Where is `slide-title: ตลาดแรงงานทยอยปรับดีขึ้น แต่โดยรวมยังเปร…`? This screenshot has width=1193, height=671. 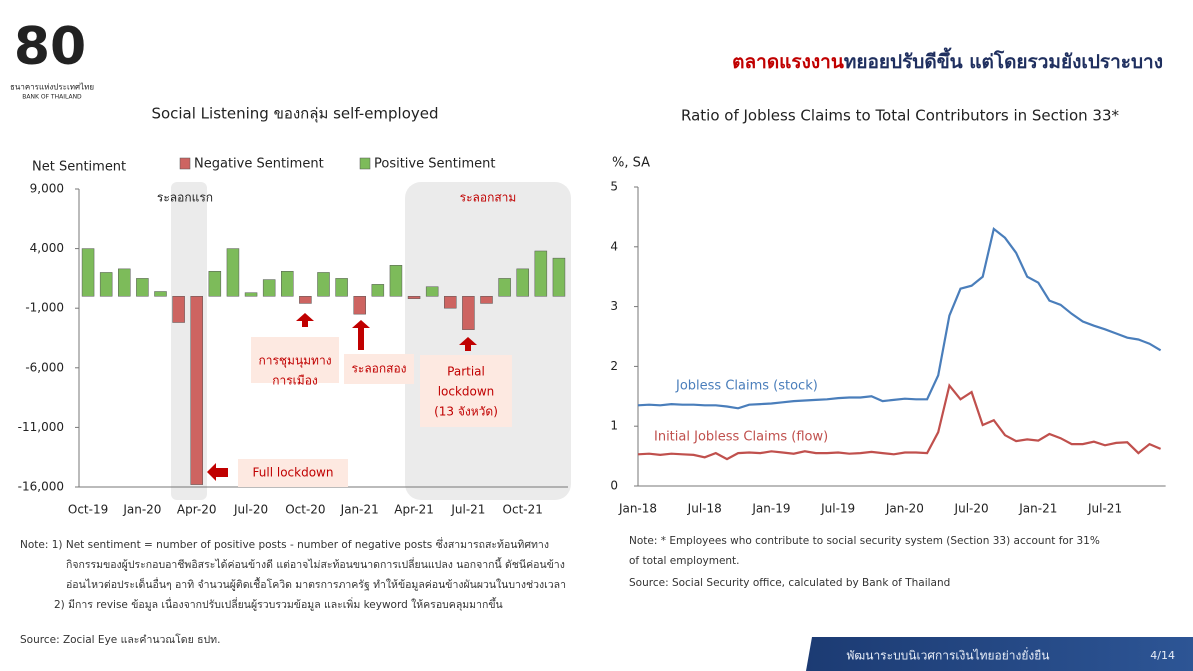
slide-title: ตลาดแรงงานทยอยปรับดีขึ้น แต่โดยรวมยังเปร… is located at coordinates (947, 60).